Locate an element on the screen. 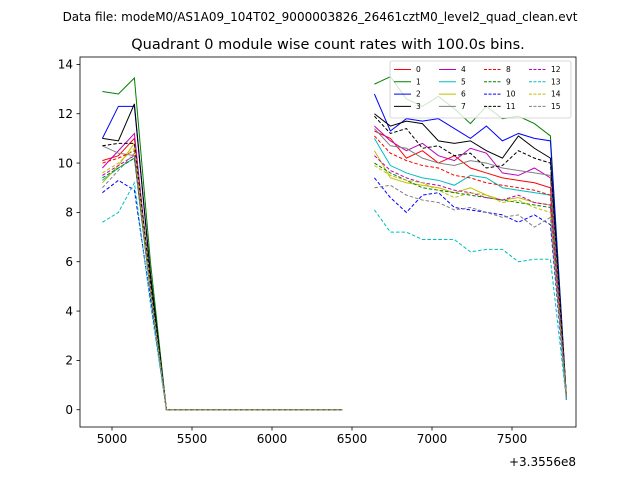 This screenshot has height=480, width=640. x-tick-label: 5500 is located at coordinates (192, 439).